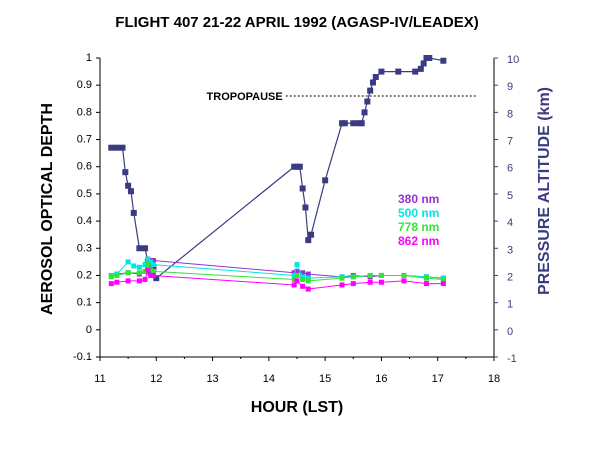  I want to click on right-tick-label: 7, so click(510, 142).